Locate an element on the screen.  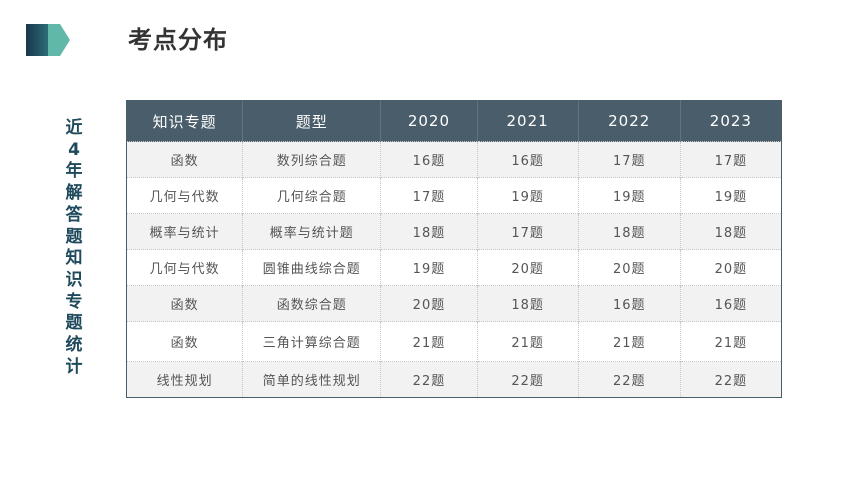
side-title: 近 4 年 解 答 题 知 识 专 题 统 计 is located at coordinates (74, 248).